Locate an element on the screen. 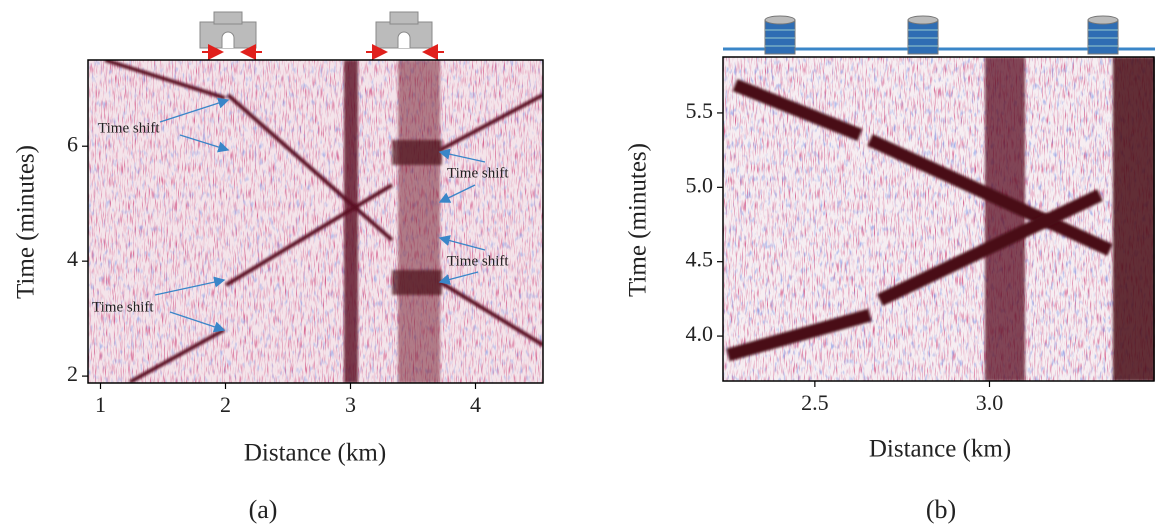  arrows is located at coordinates (320, 215).